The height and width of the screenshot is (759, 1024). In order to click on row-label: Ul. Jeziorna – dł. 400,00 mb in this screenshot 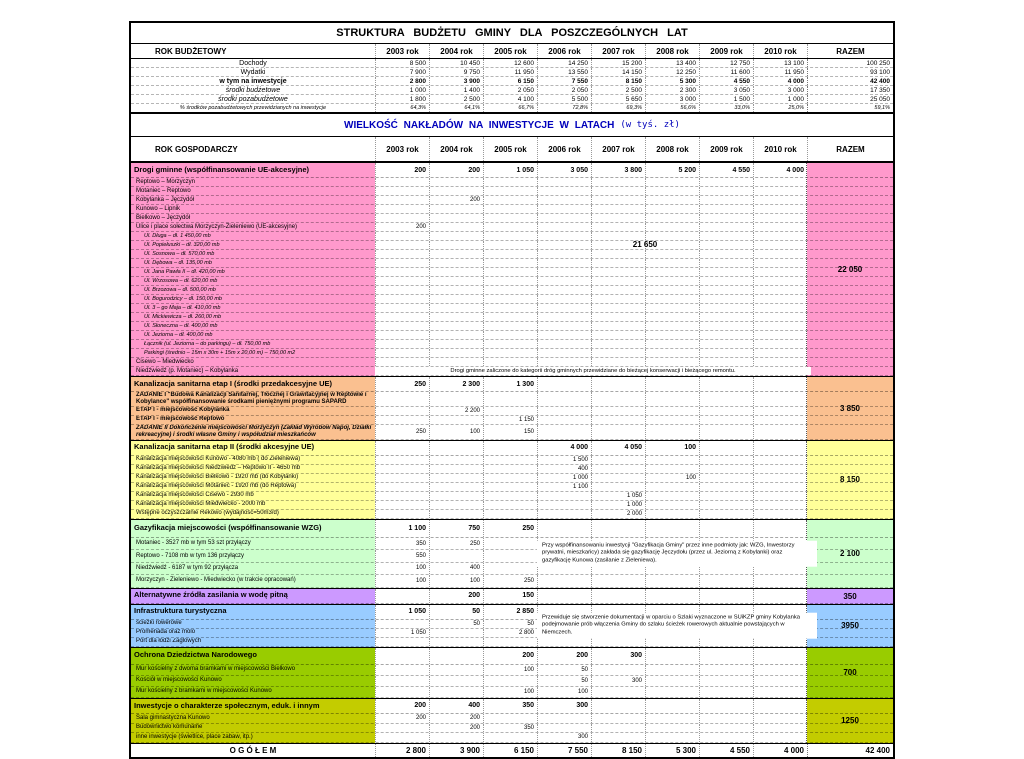, I will do `click(178, 334)`.